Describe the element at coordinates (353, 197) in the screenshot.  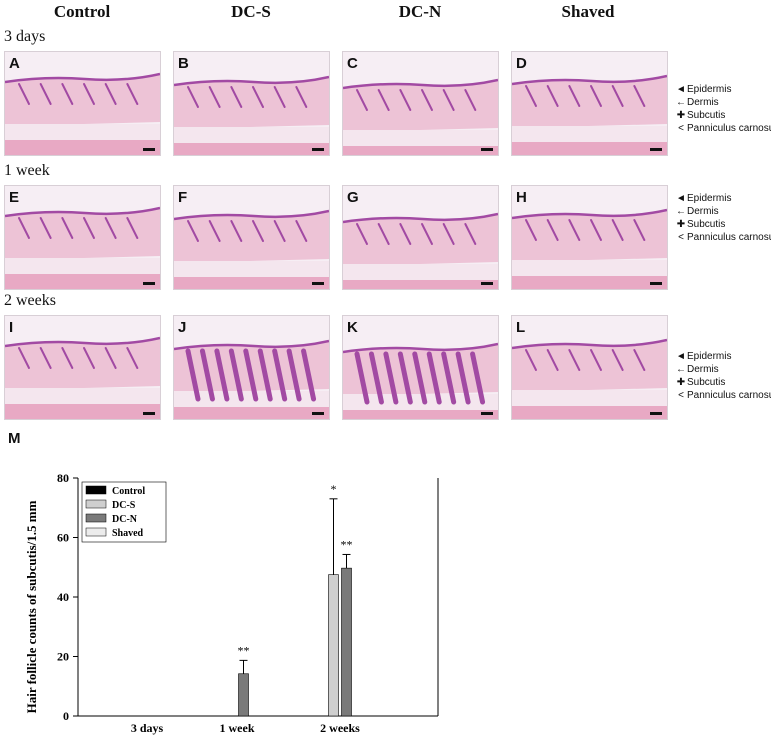
I see `panel-letter: G` at that location.